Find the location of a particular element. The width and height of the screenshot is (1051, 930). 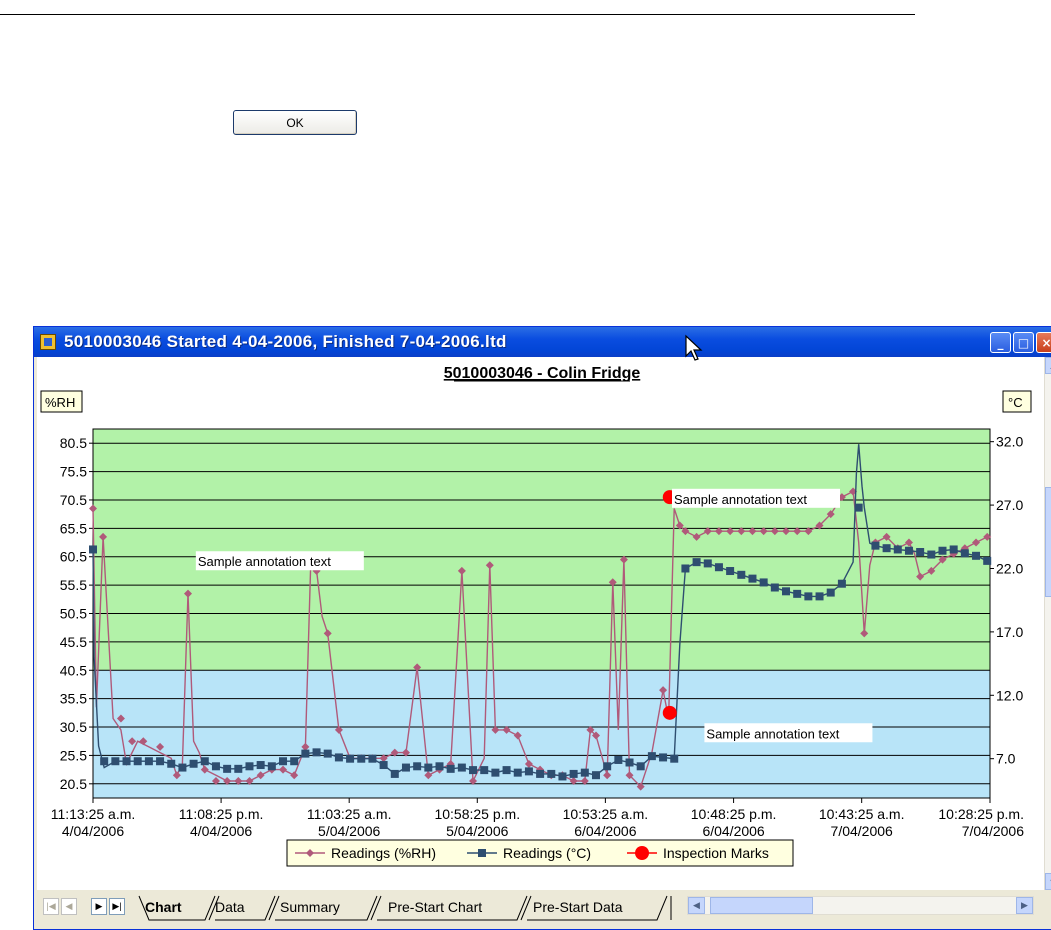

y-left-tick-label: 35.5 is located at coordinates (73, 699).